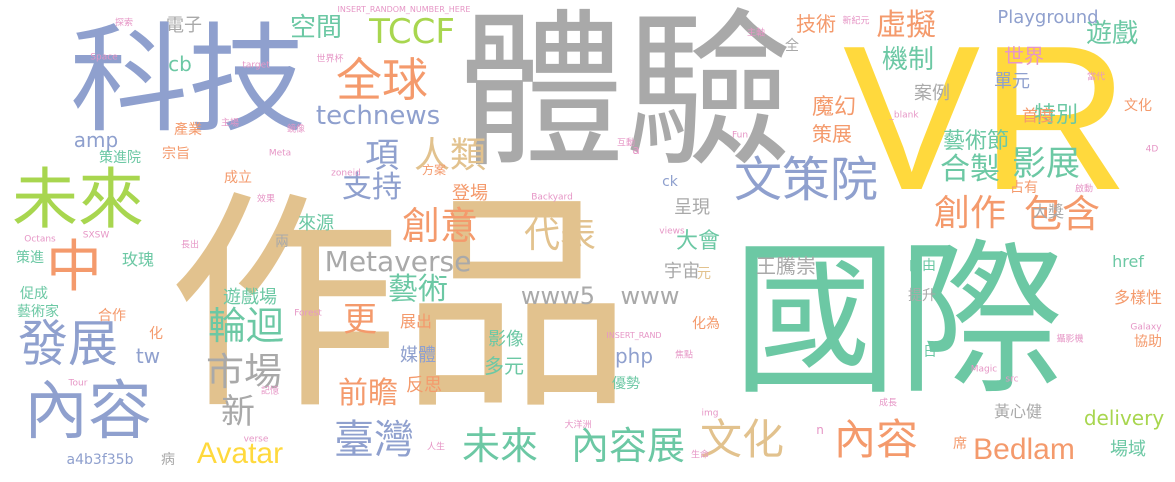 Image resolution: width=1175 pixels, height=482 pixels. I want to click on word-ri: 日, so click(930, 352).